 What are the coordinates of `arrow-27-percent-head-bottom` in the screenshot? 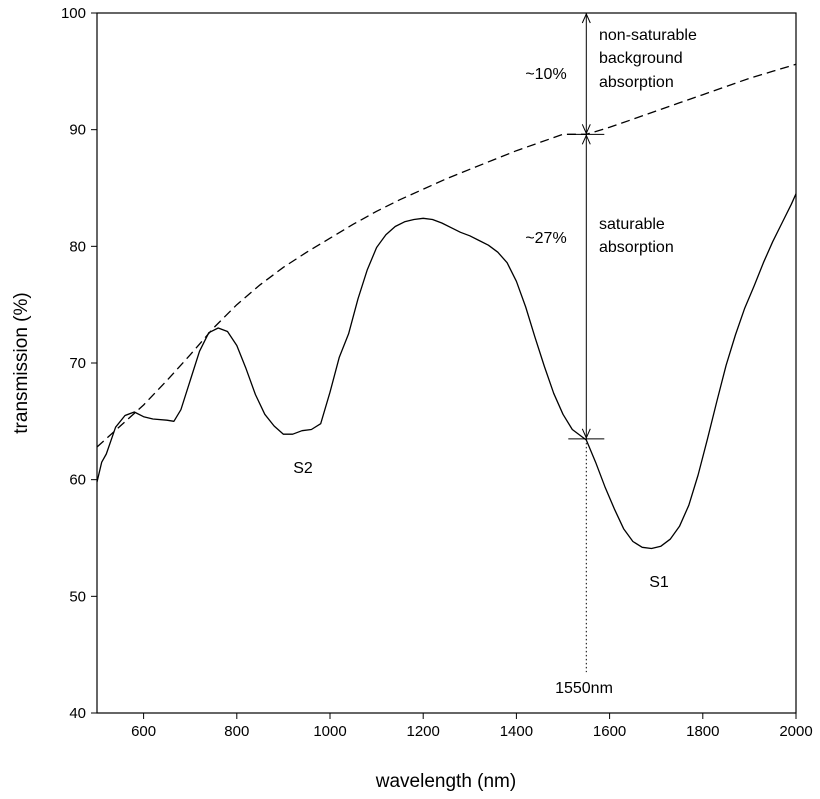 It's located at (586, 434).